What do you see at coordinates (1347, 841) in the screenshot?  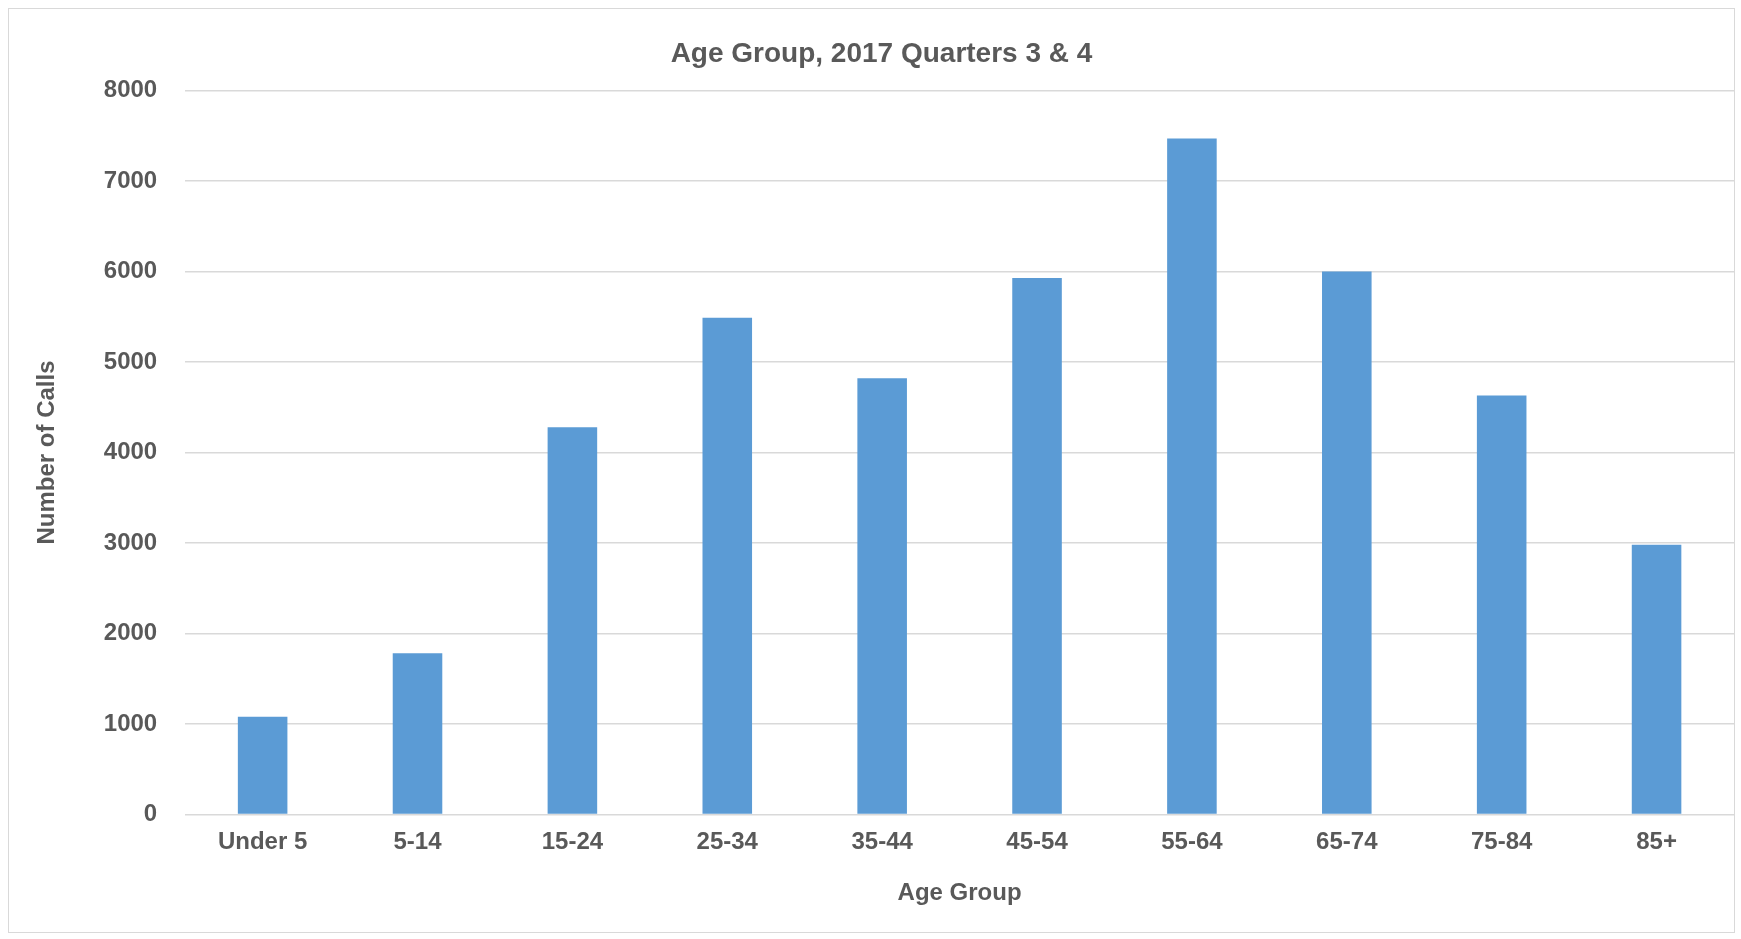 I see `x-tick-label: 65-74` at bounding box center [1347, 841].